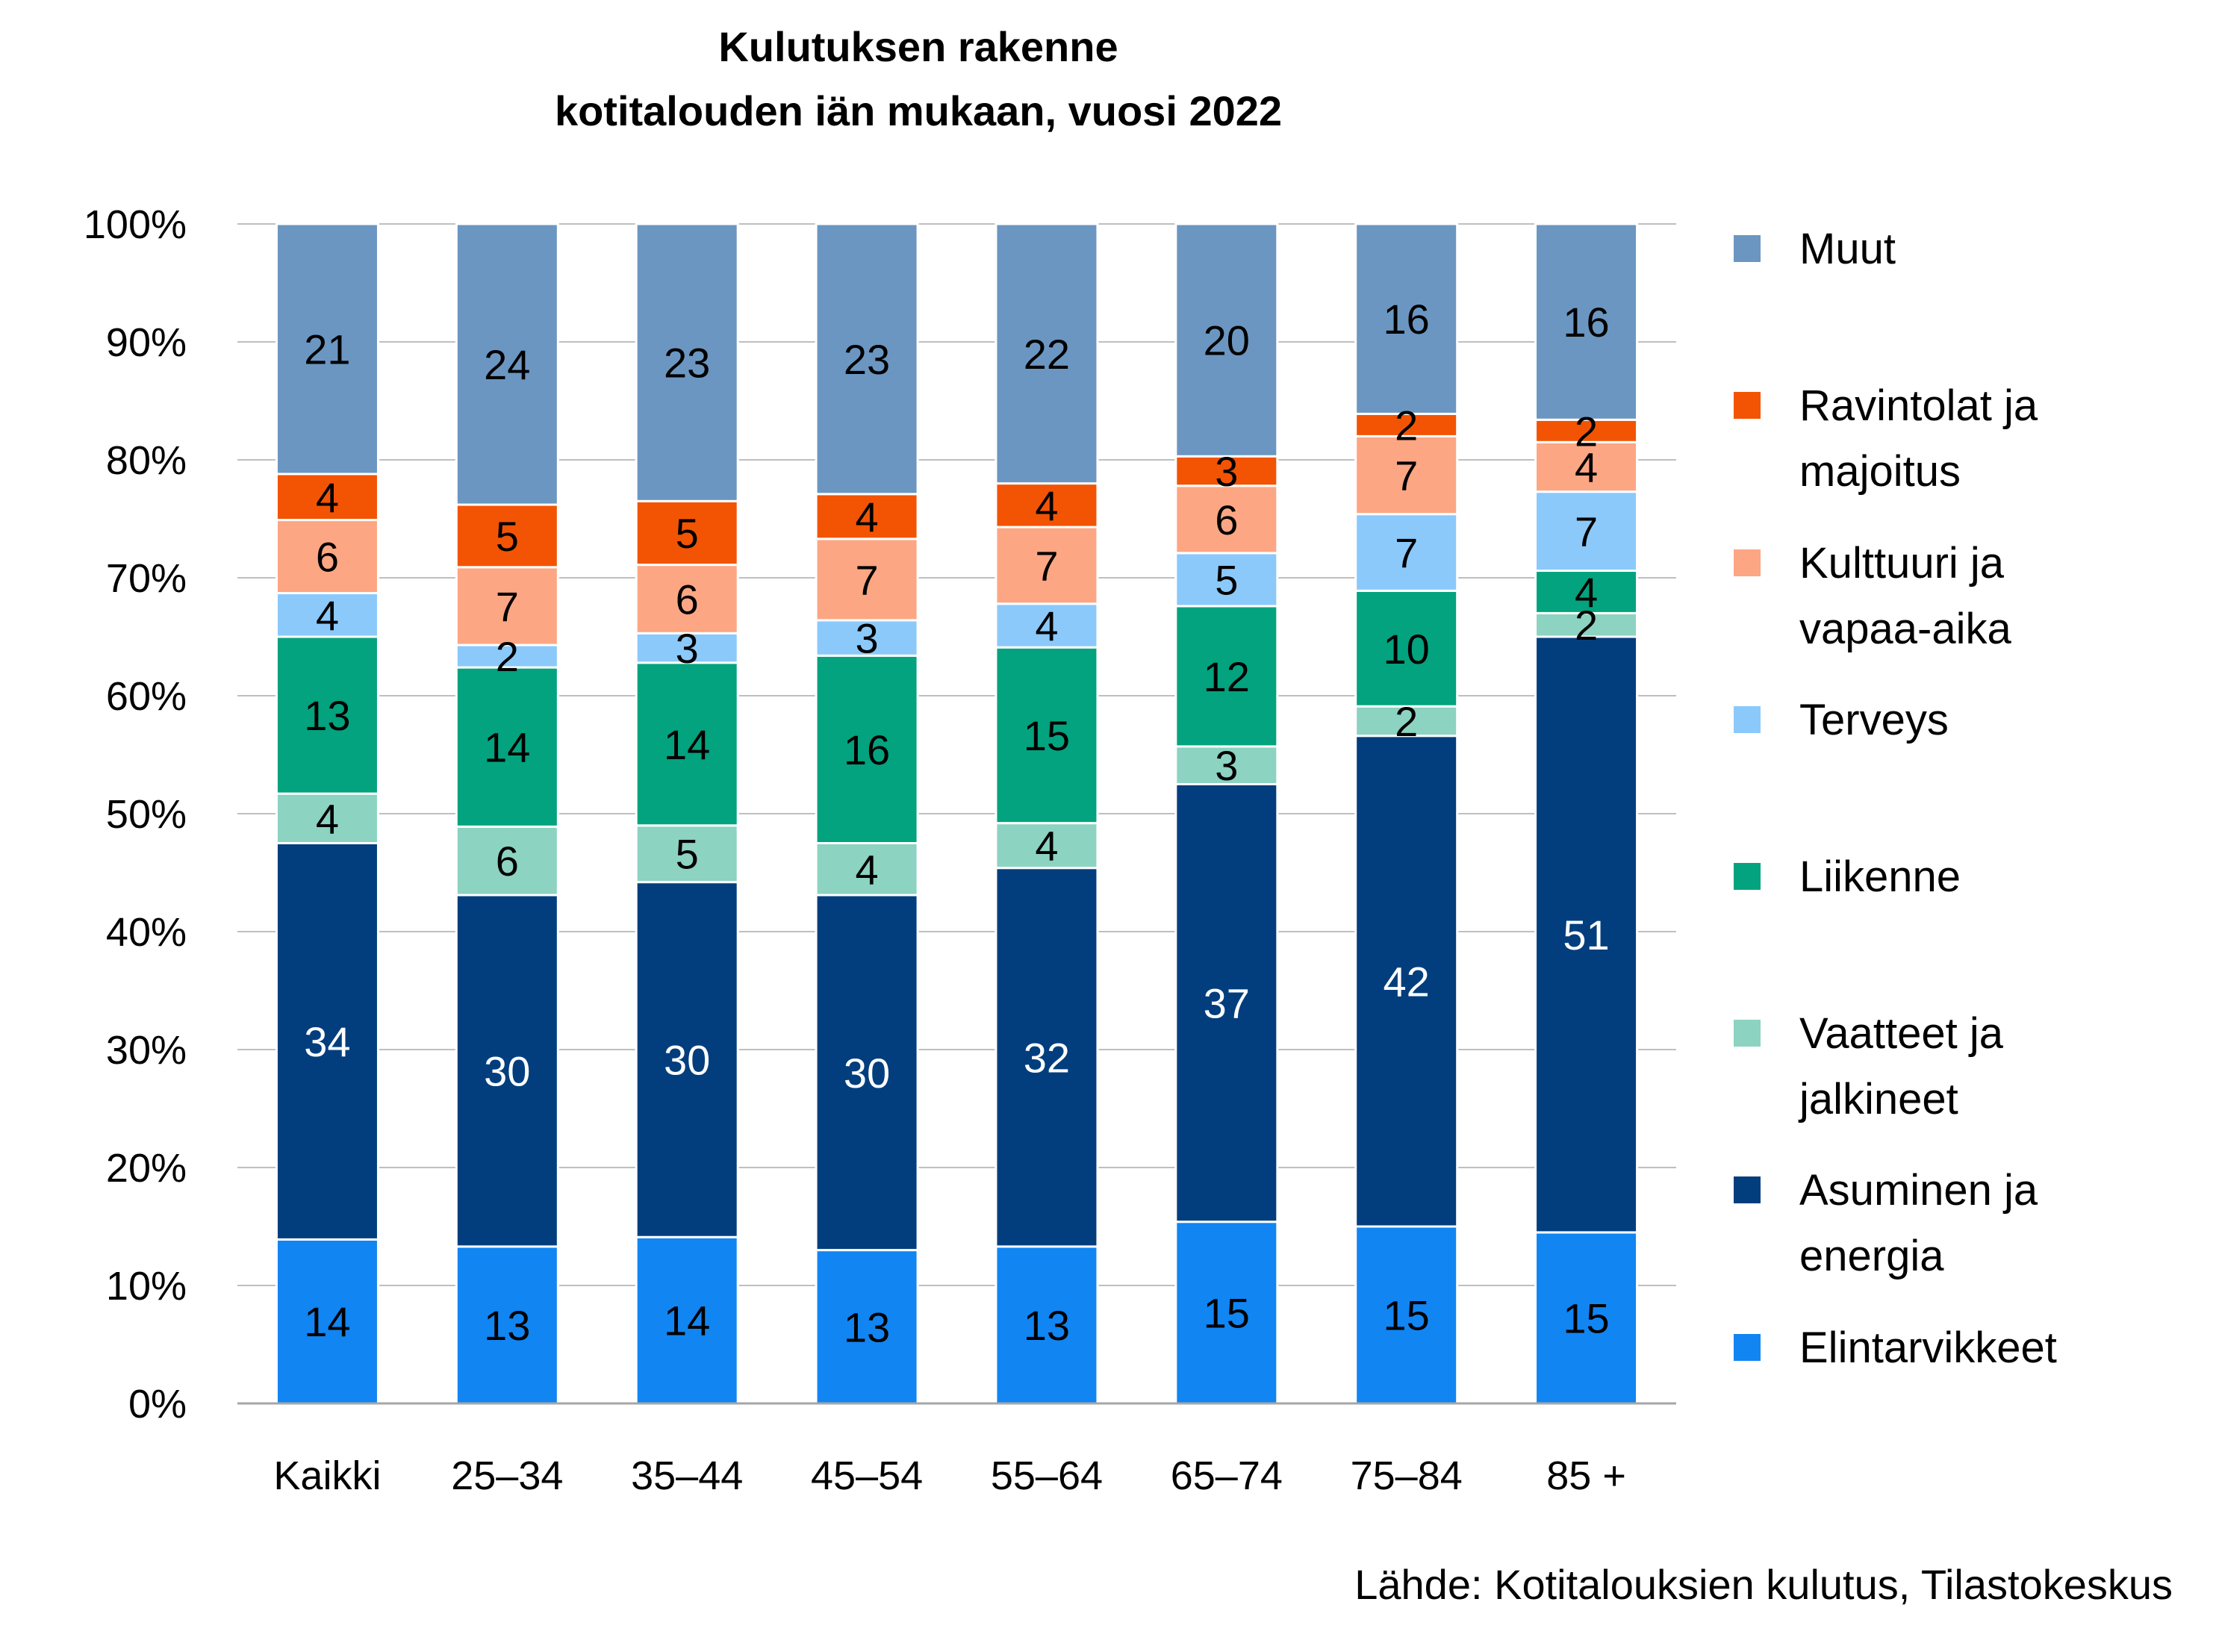 Image resolution: width=2216 pixels, height=1652 pixels. Describe the element at coordinates (1872, 596) in the screenshot. I see `legend-item: Kulttuuri ja vapaa-aika` at that location.